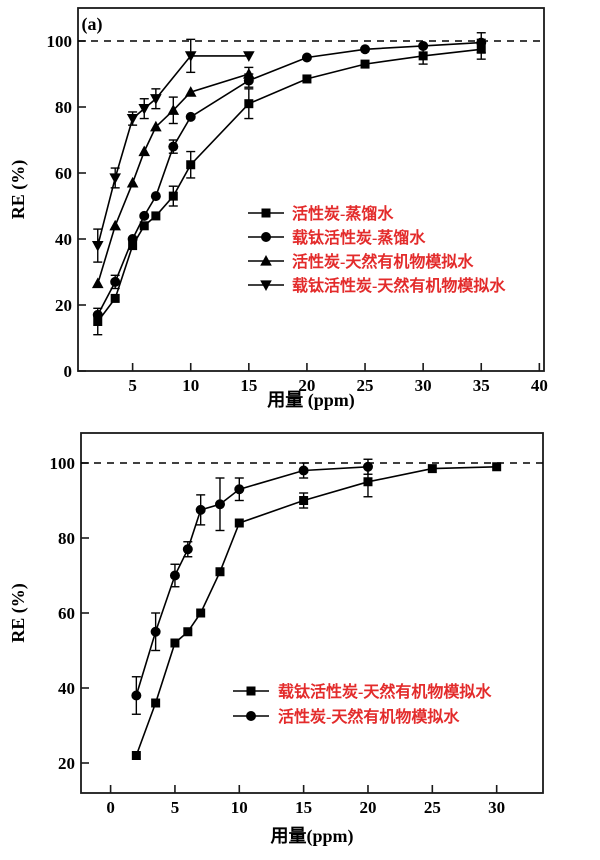 The width and height of the screenshot is (600, 860). What do you see at coordinates (68, 371) in the screenshot?
I see `y-axis-tick-label: 0` at bounding box center [68, 371].